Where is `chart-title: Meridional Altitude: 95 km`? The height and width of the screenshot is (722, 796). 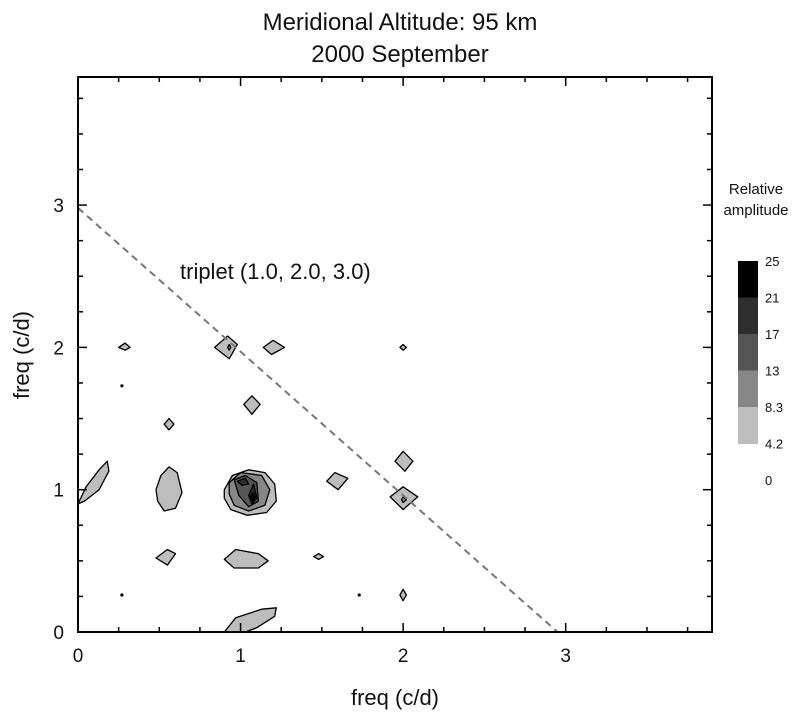 chart-title: Meridional Altitude: 95 km is located at coordinates (400, 22).